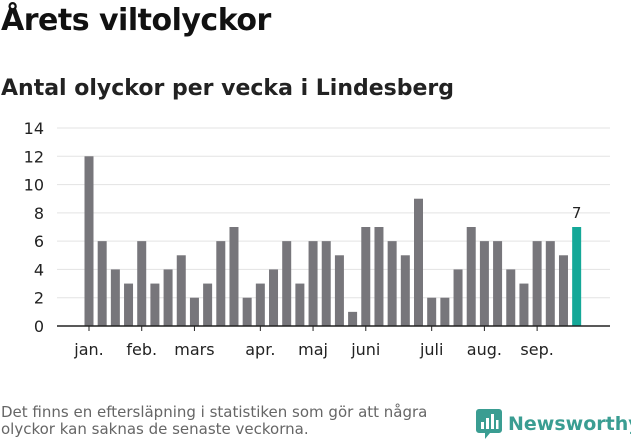 Image resolution: width=631 pixels, height=439 pixels. I want to click on x-tick-label: apr., so click(260, 349).